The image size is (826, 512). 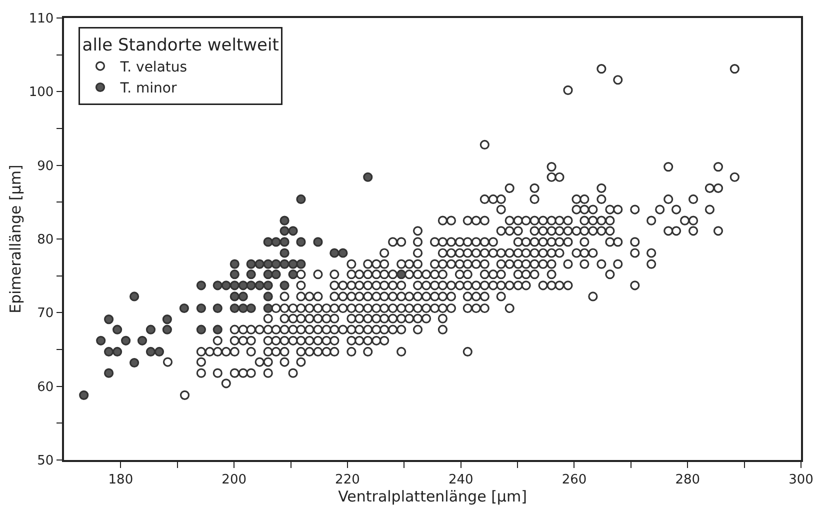 I want to click on x-tick-label: 180, so click(x=121, y=480).